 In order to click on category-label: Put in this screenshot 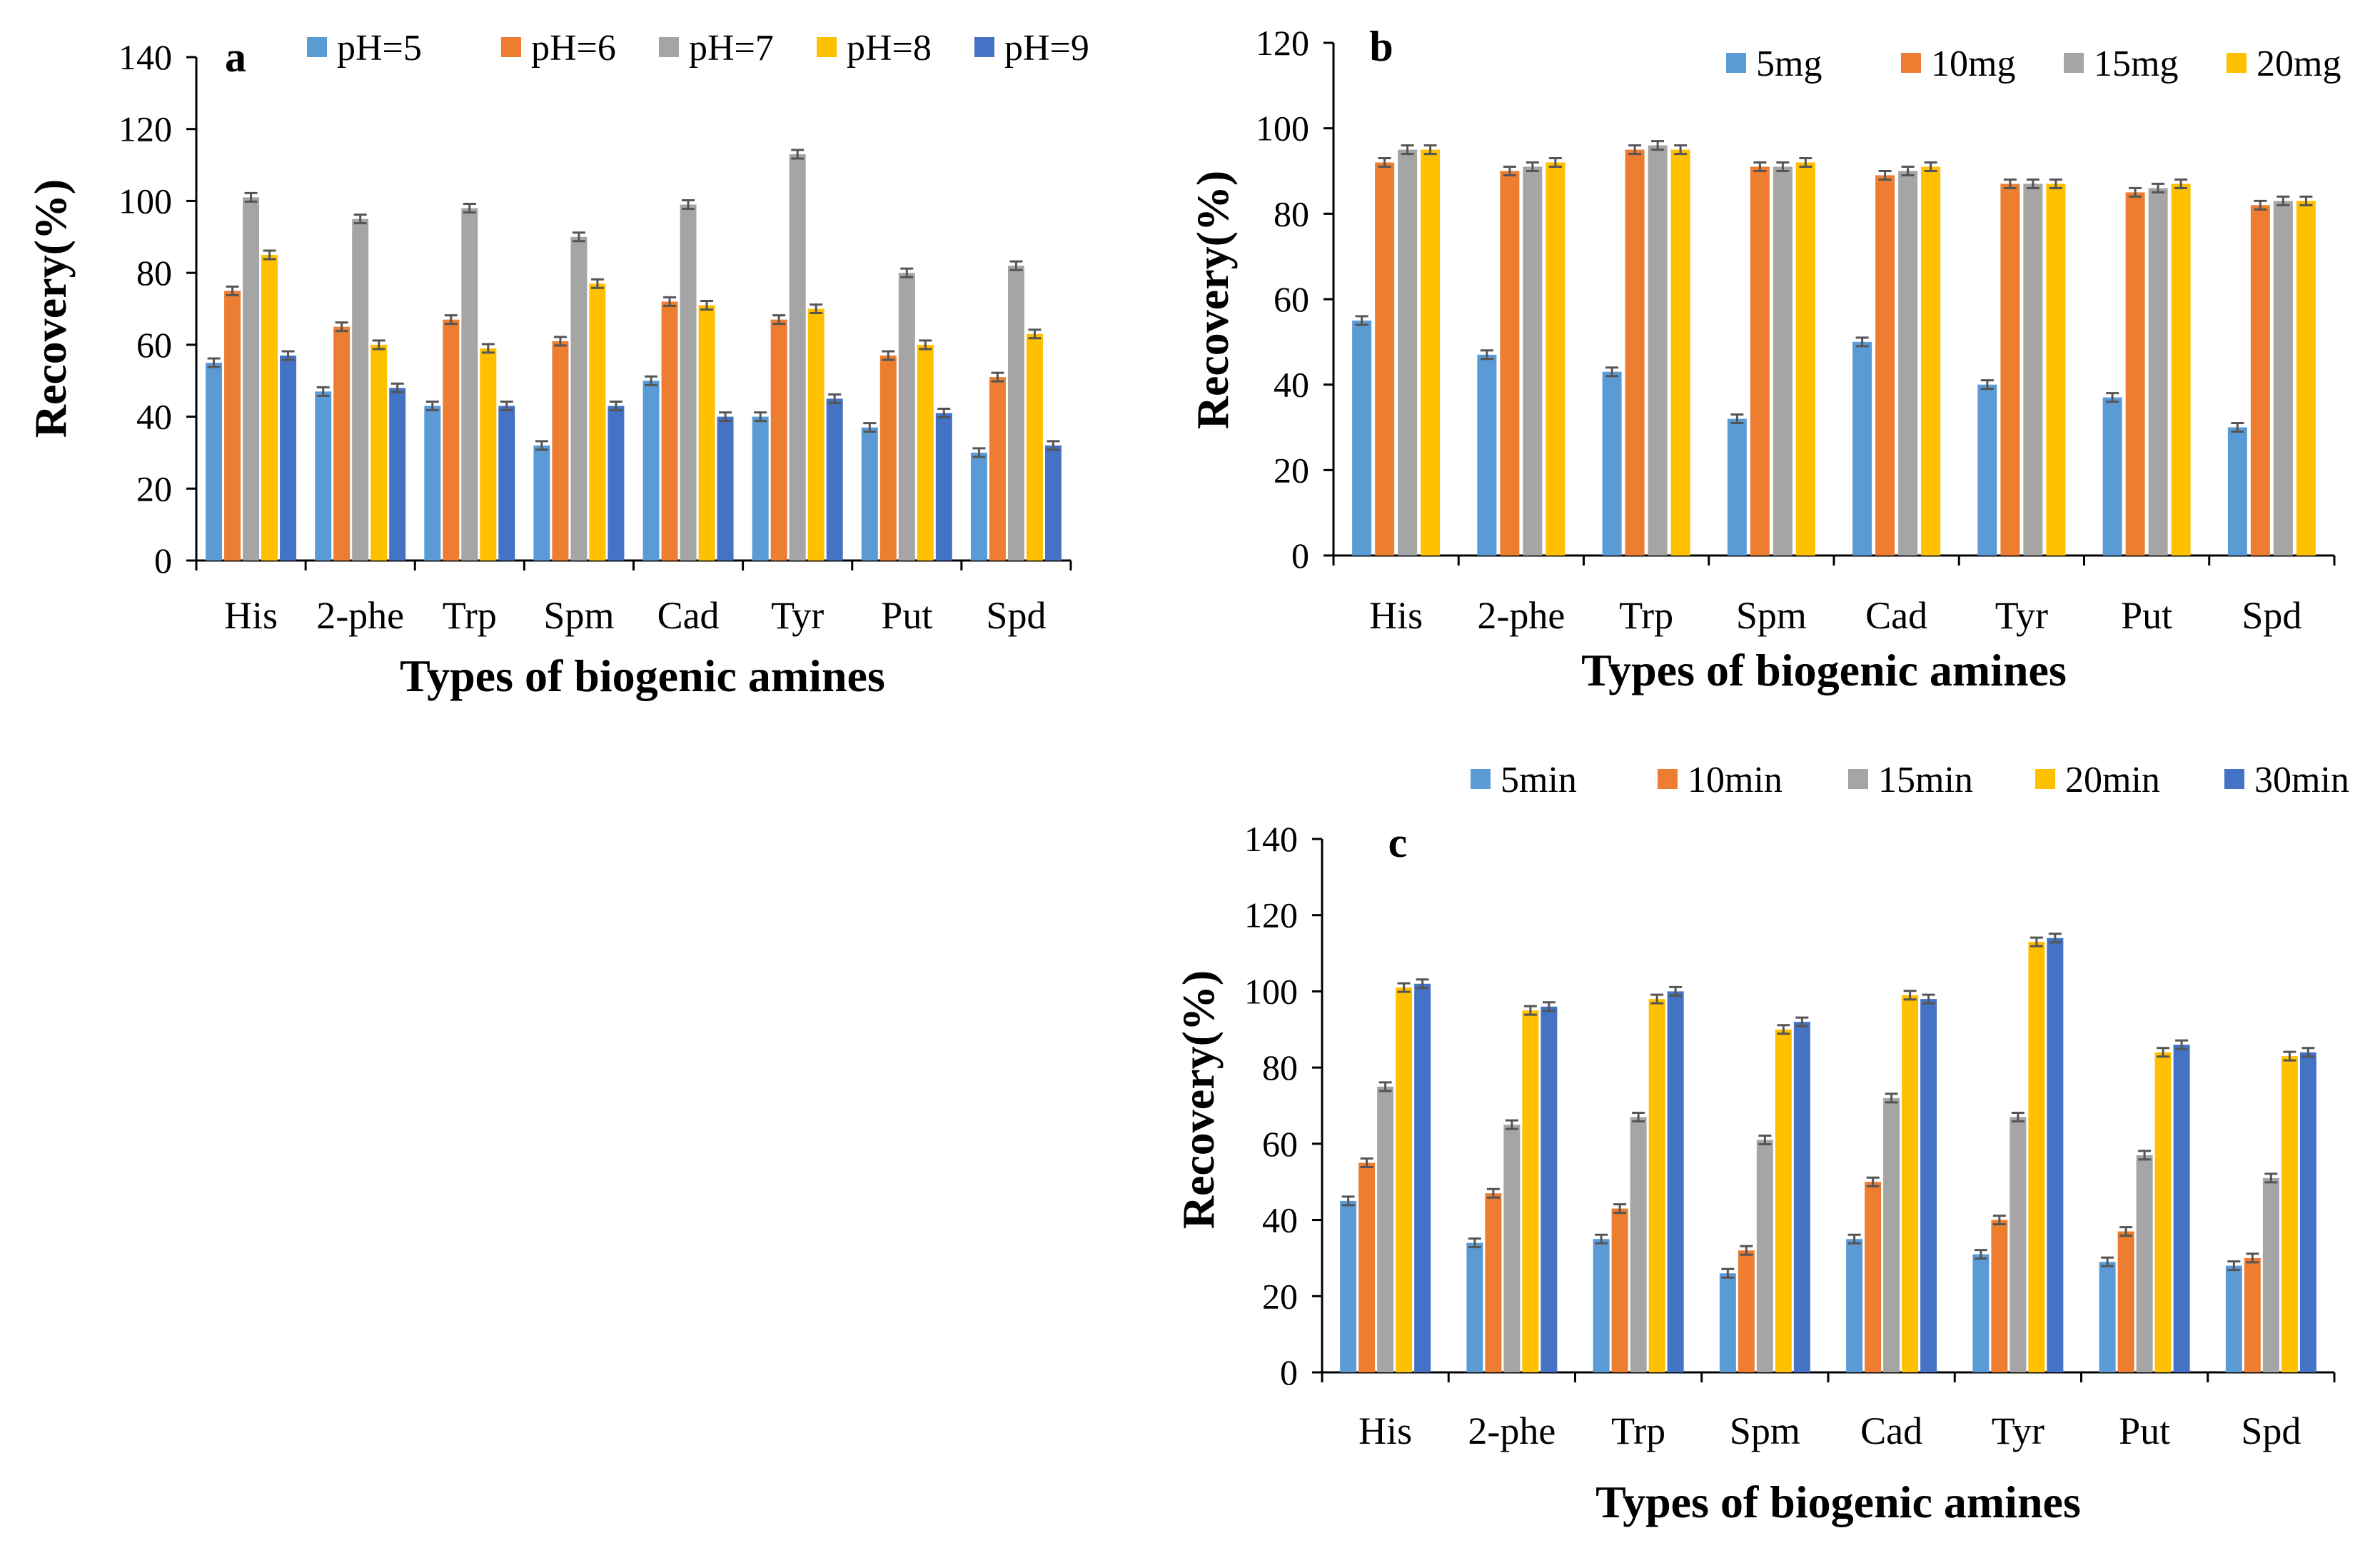, I will do `click(2146, 615)`.